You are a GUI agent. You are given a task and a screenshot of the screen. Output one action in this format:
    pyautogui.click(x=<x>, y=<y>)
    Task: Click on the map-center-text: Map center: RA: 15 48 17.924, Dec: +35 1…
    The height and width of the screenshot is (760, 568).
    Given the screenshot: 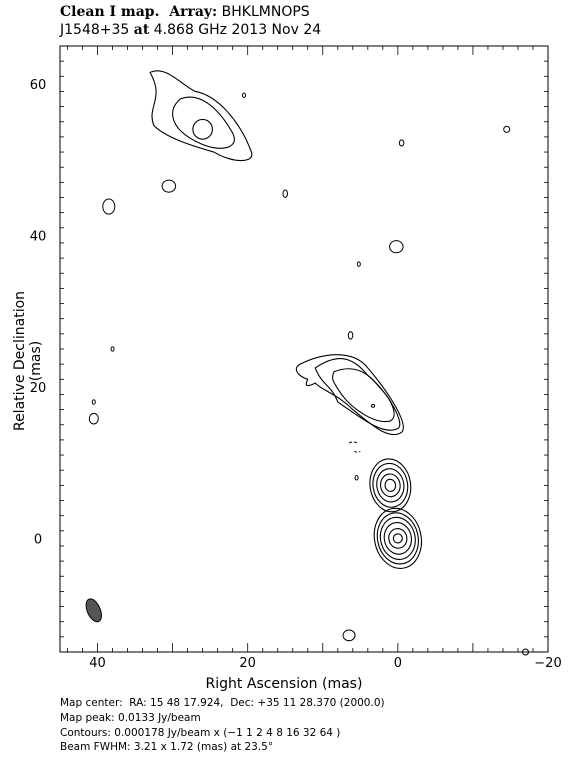 What is the action you would take?
    pyautogui.click(x=222, y=703)
    